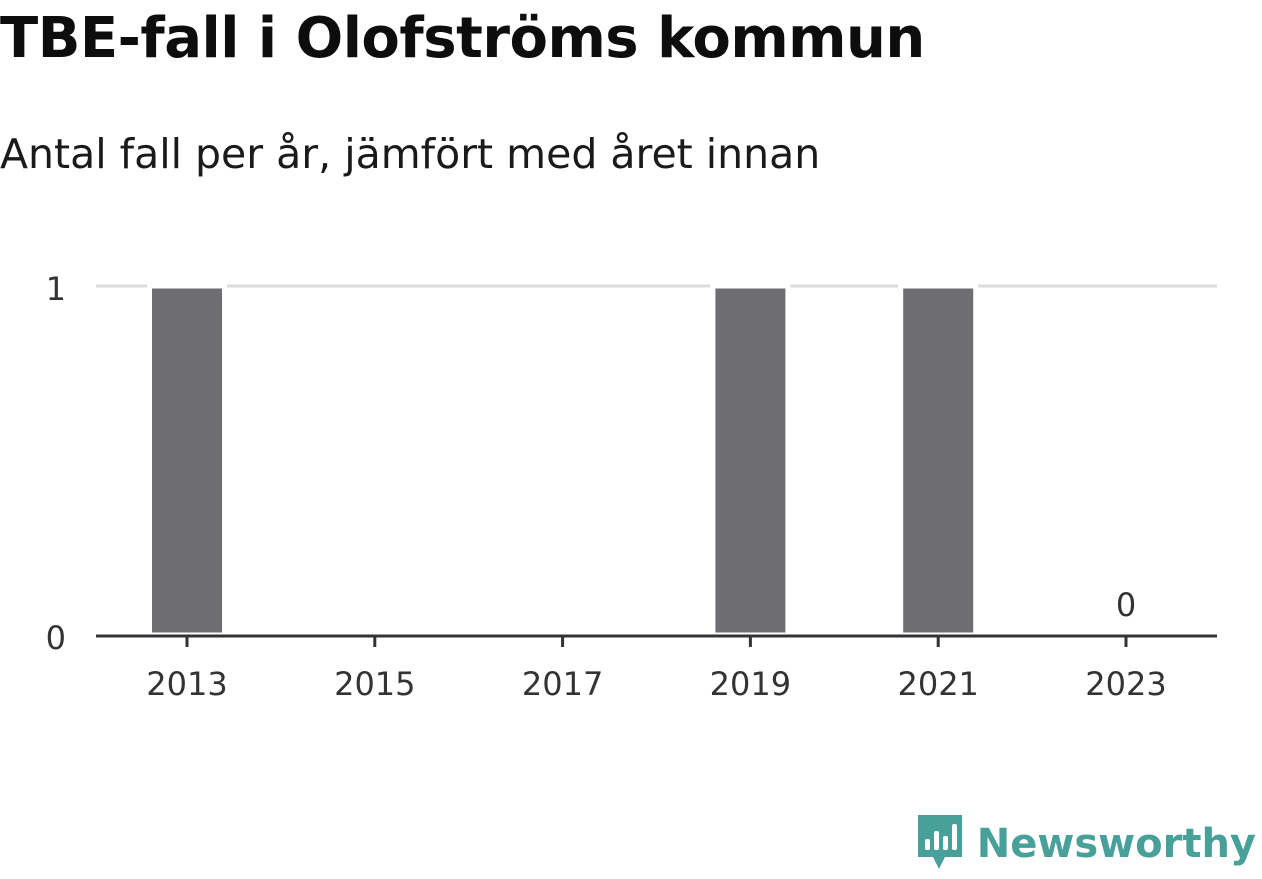 The height and width of the screenshot is (879, 1262). I want to click on x-tick-label: 2021, so click(937, 684).